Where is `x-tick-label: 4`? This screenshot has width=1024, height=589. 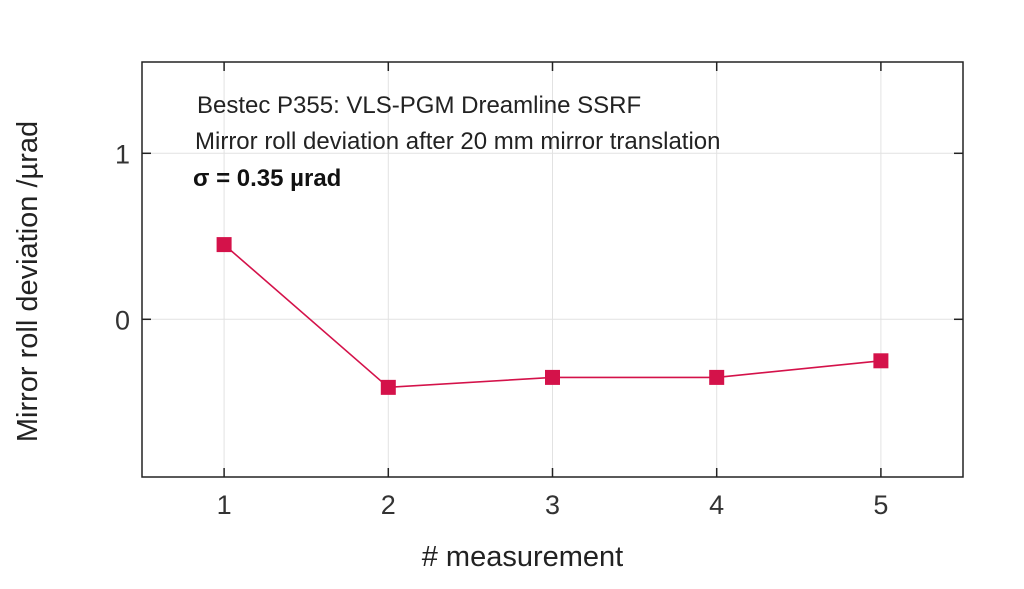 x-tick-label: 4 is located at coordinates (716, 505).